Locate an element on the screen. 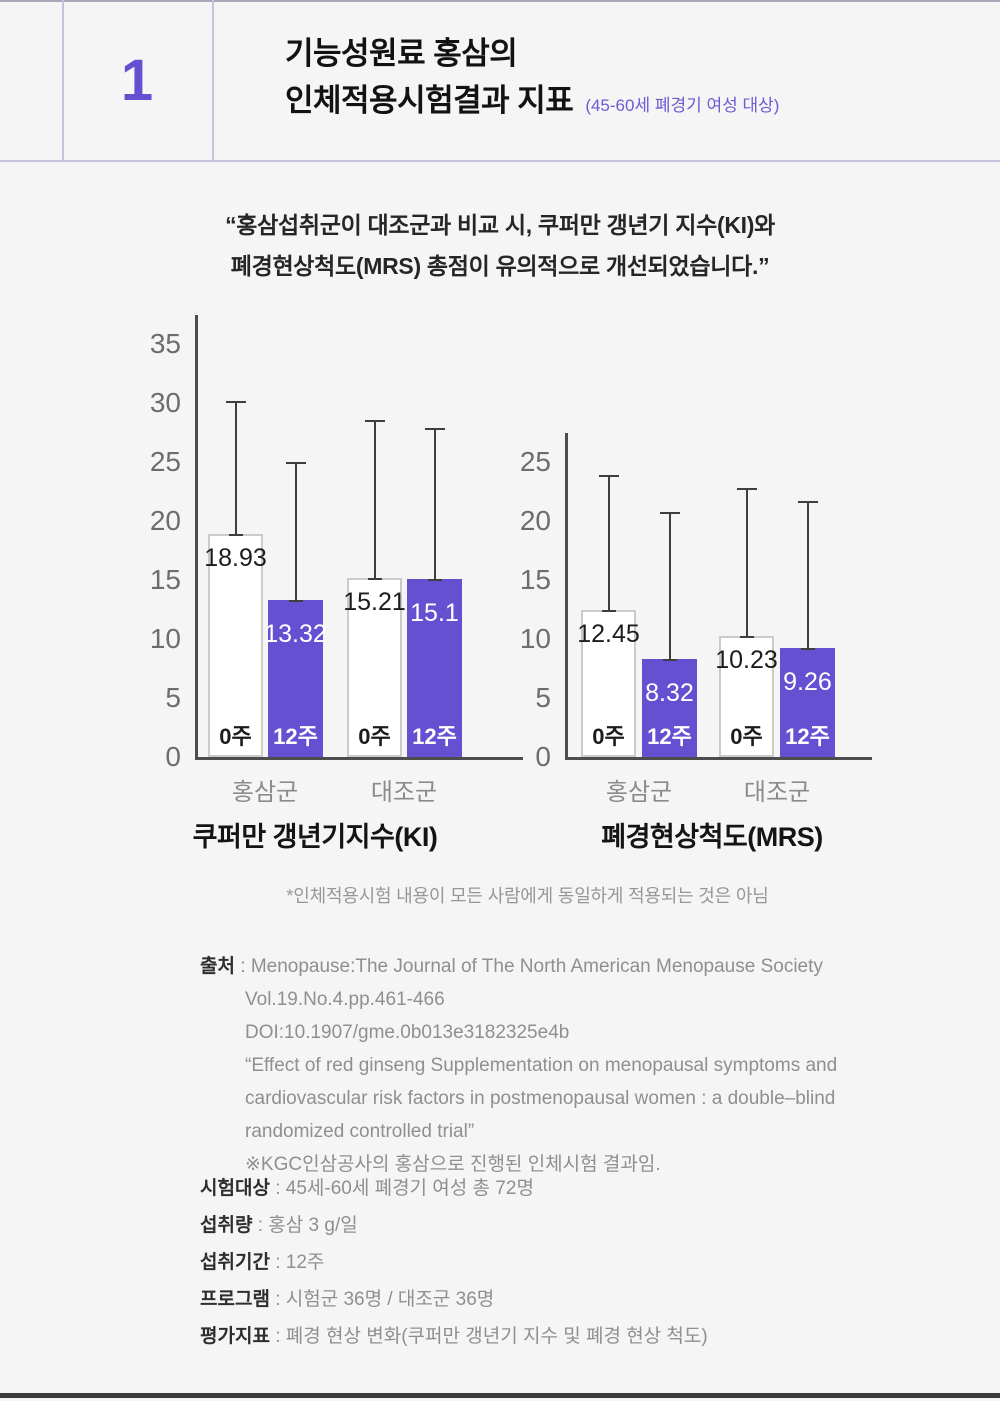 The image size is (1000, 1401). bar-value-label: 9.26 is located at coordinates (807, 681).